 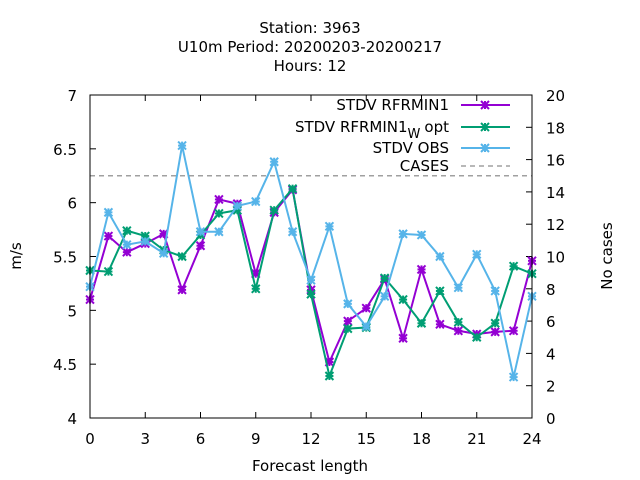 What do you see at coordinates (201, 439) in the screenshot?
I see `x-tick-label: 6` at bounding box center [201, 439].